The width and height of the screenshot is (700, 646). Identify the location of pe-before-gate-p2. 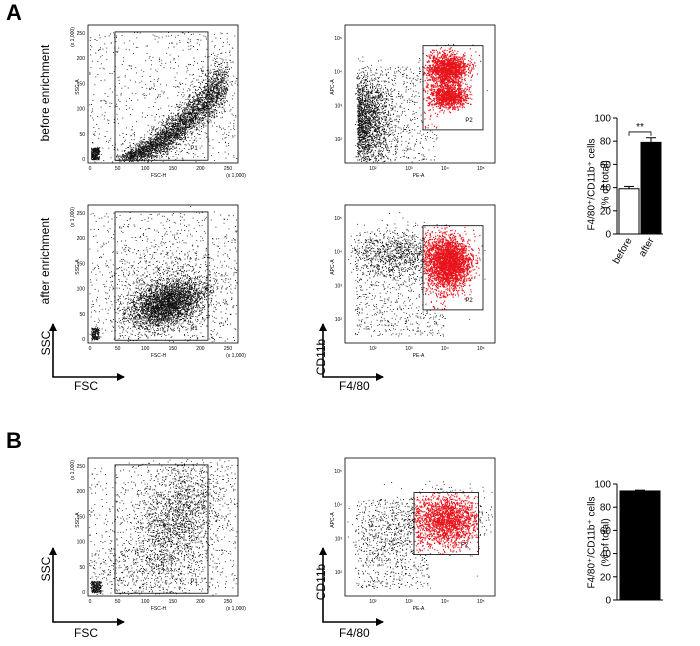
(453, 88).